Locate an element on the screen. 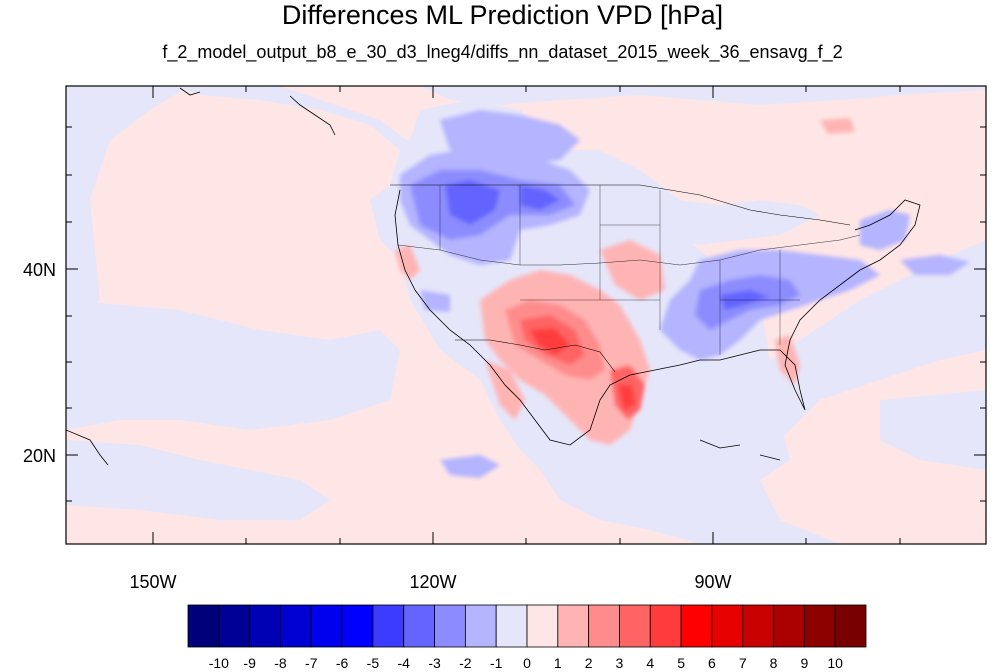 The width and height of the screenshot is (1005, 672). lat-label-20n: 20N is located at coordinates (39, 456).